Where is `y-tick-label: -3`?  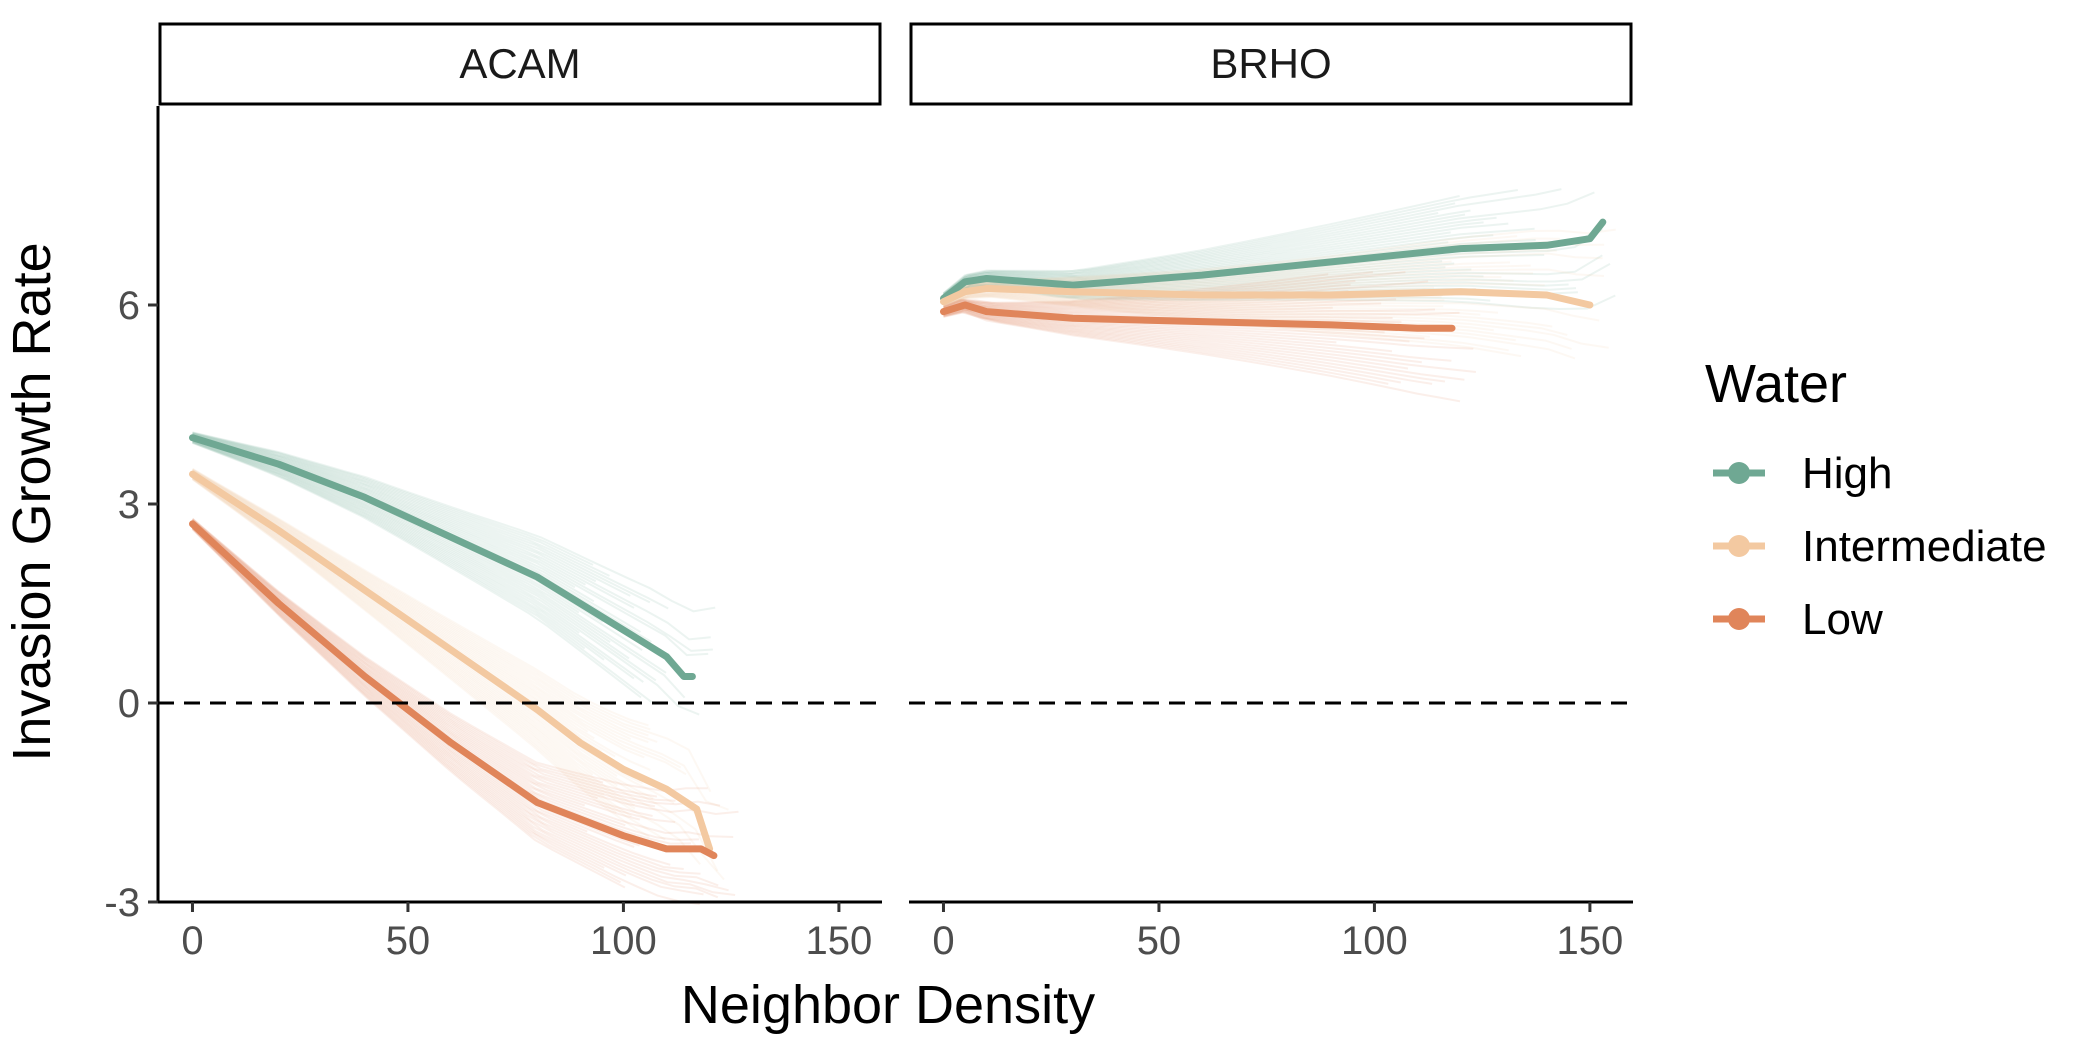
y-tick-label: -3 is located at coordinates (122, 903).